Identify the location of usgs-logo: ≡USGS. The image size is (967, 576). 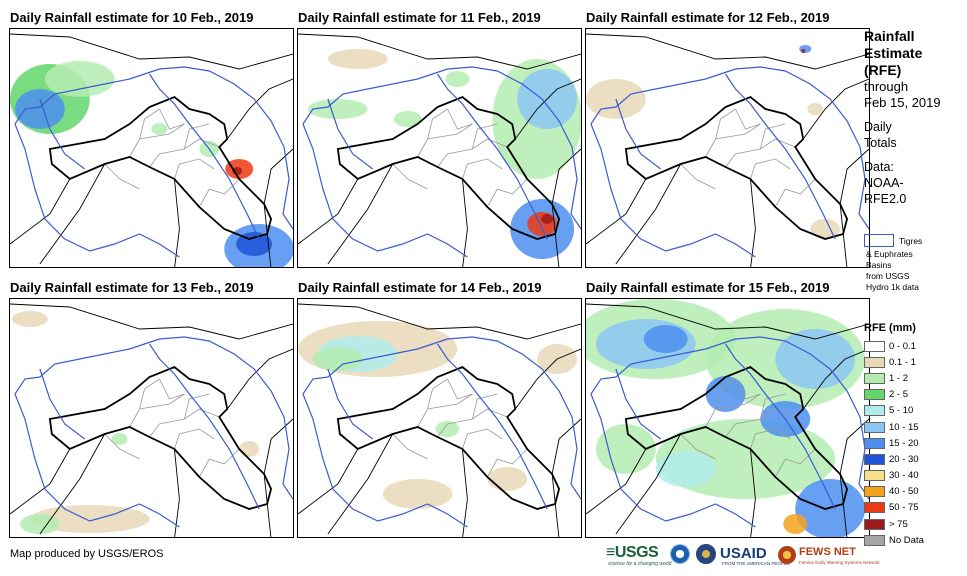
(632, 552).